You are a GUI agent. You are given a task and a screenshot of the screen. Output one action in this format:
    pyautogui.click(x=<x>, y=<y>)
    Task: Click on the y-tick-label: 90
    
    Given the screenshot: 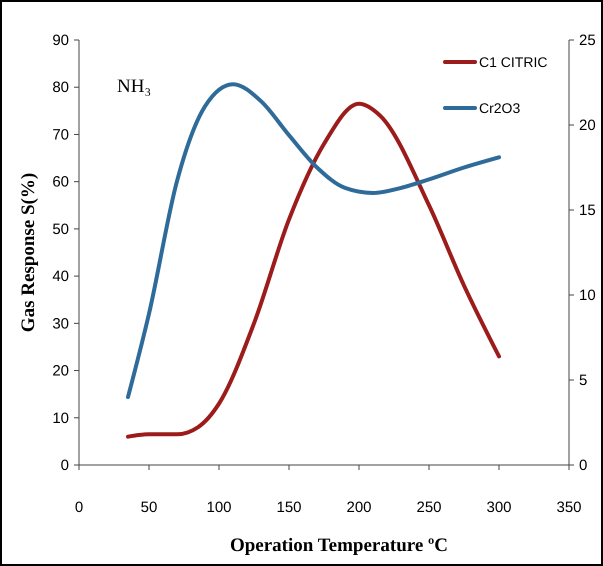 What is the action you would take?
    pyautogui.click(x=60, y=40)
    